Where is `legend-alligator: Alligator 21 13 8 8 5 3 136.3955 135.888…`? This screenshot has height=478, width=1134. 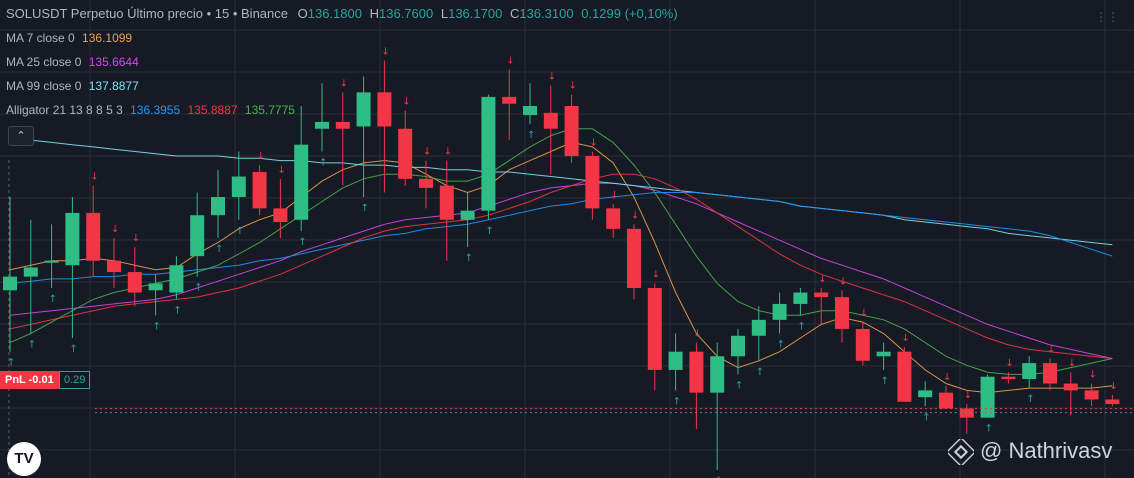 legend-alligator: Alligator 21 13 8 8 5 3 136.3955 135.888… is located at coordinates (152, 110).